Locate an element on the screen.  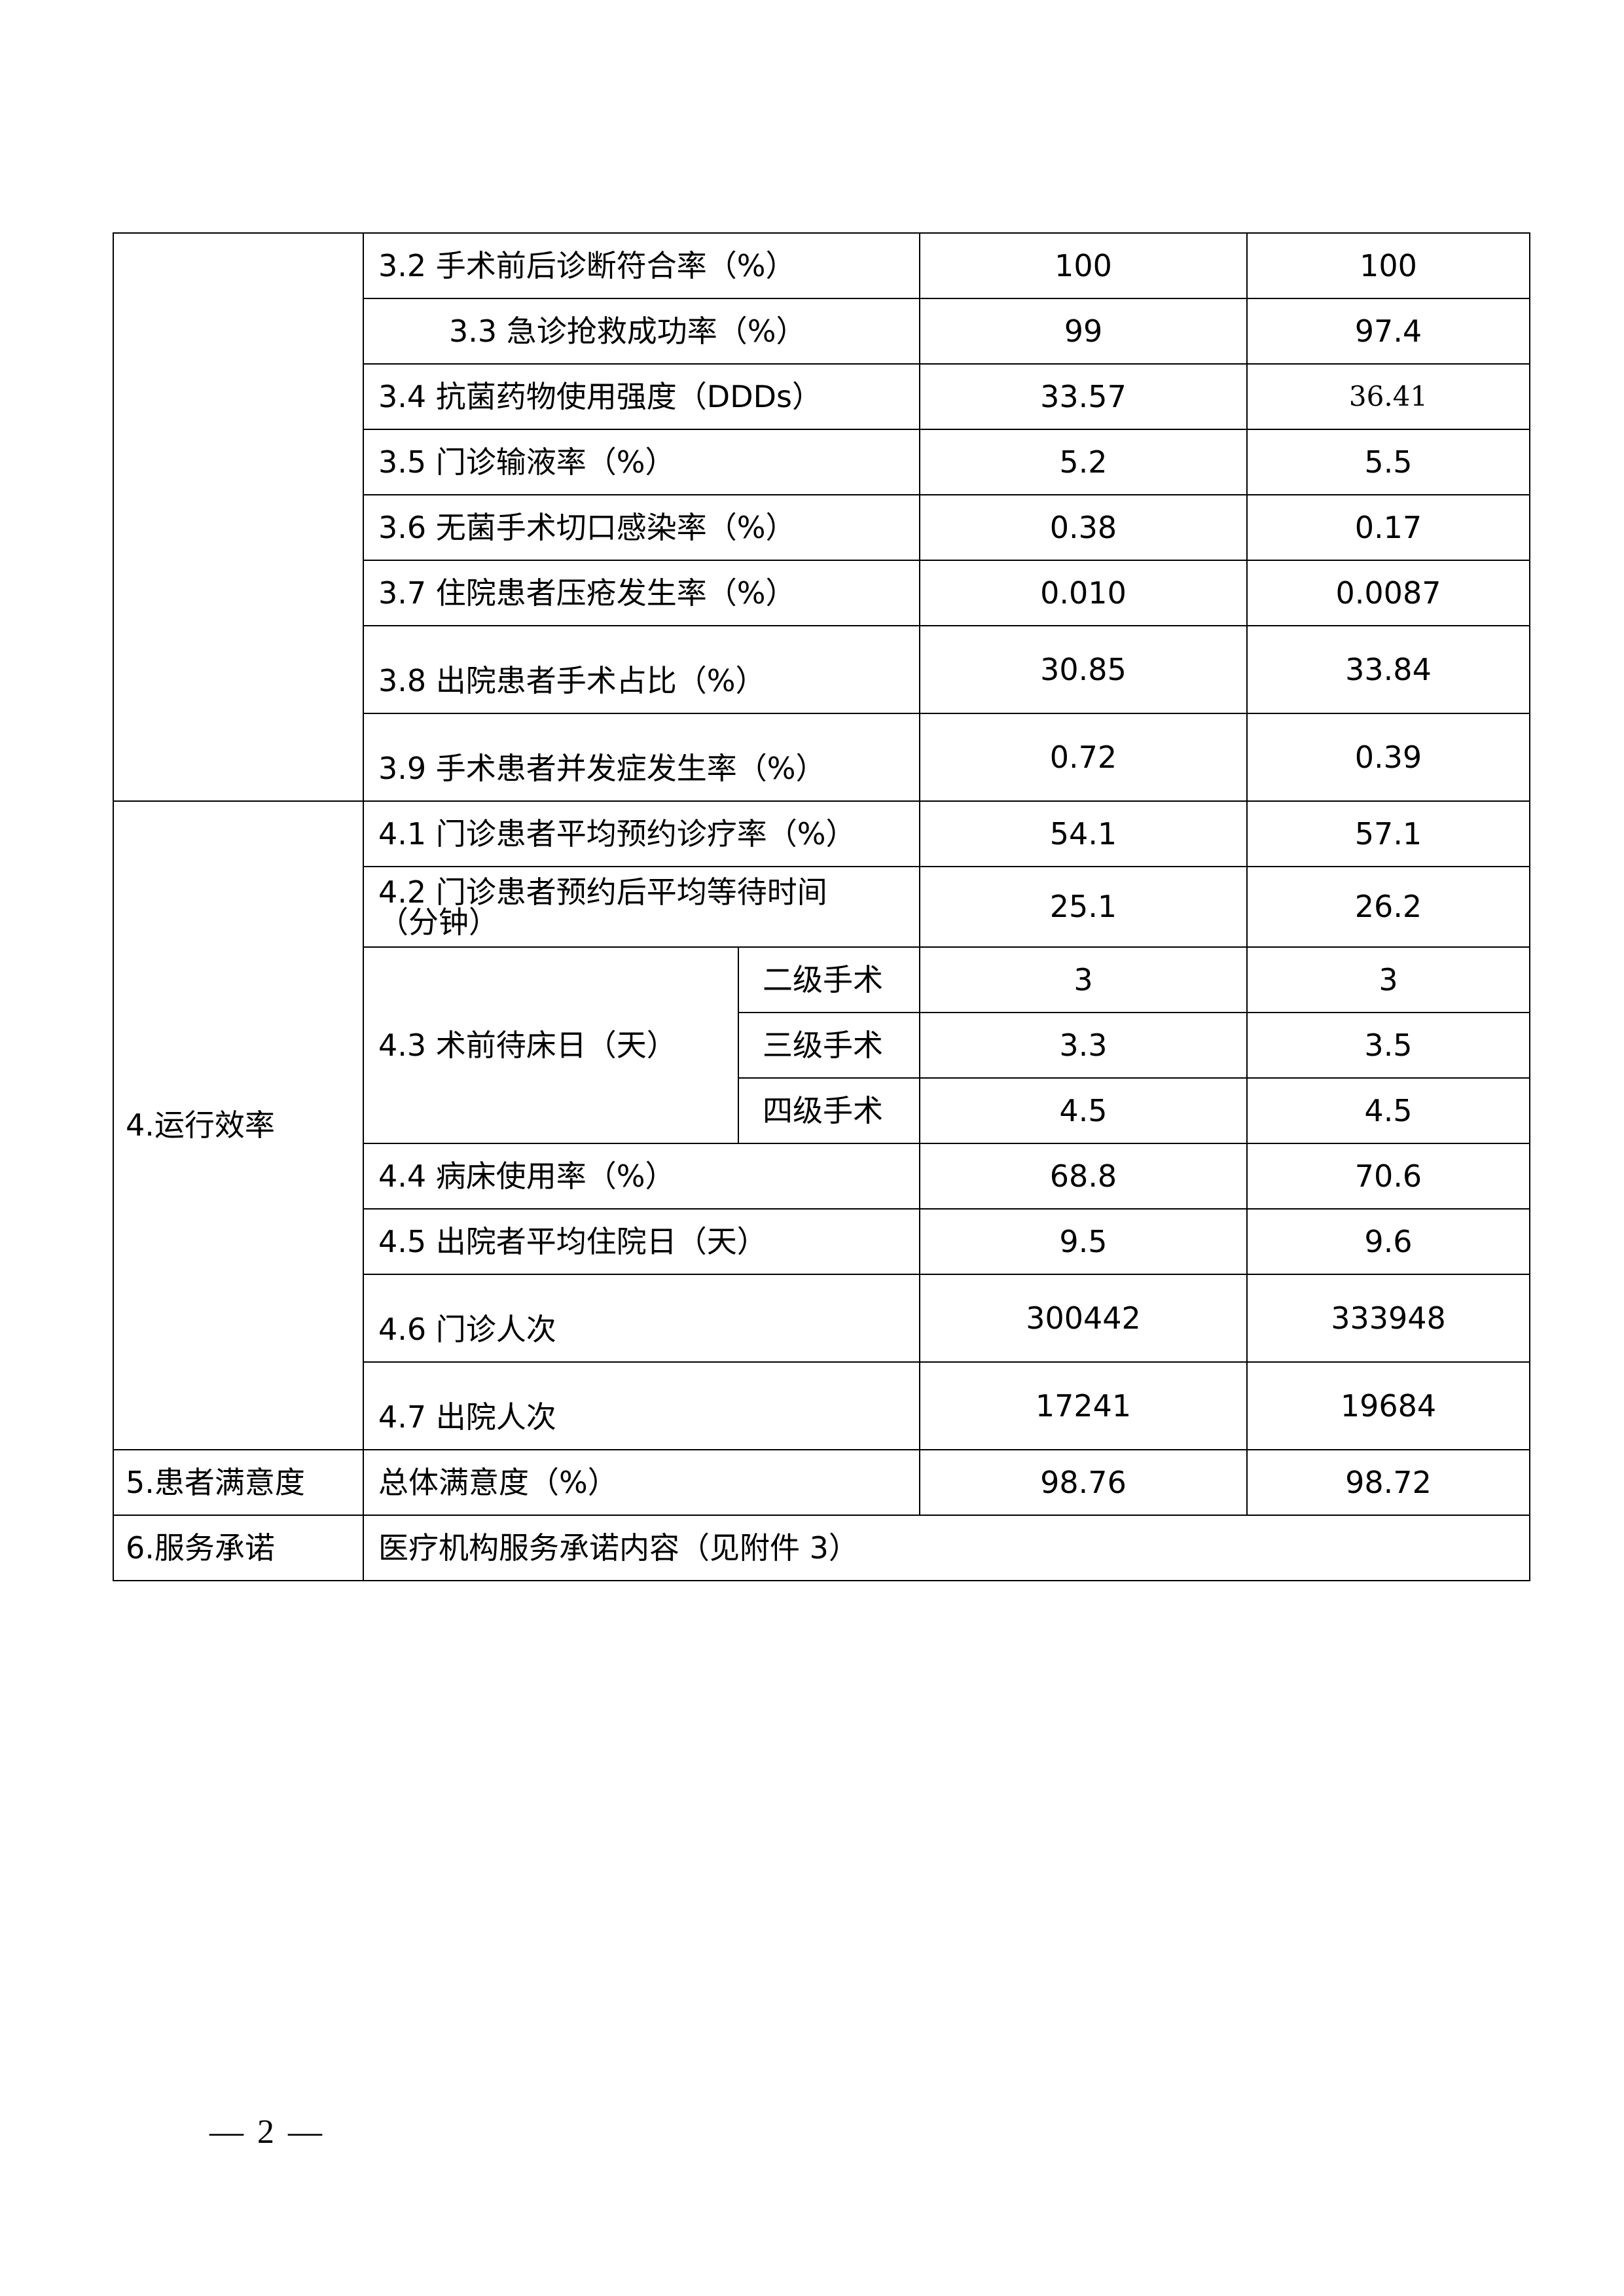
table-row: 3.7 住院患者压疮发生率（%） 0.010 0.0087 is located at coordinates (821, 593).